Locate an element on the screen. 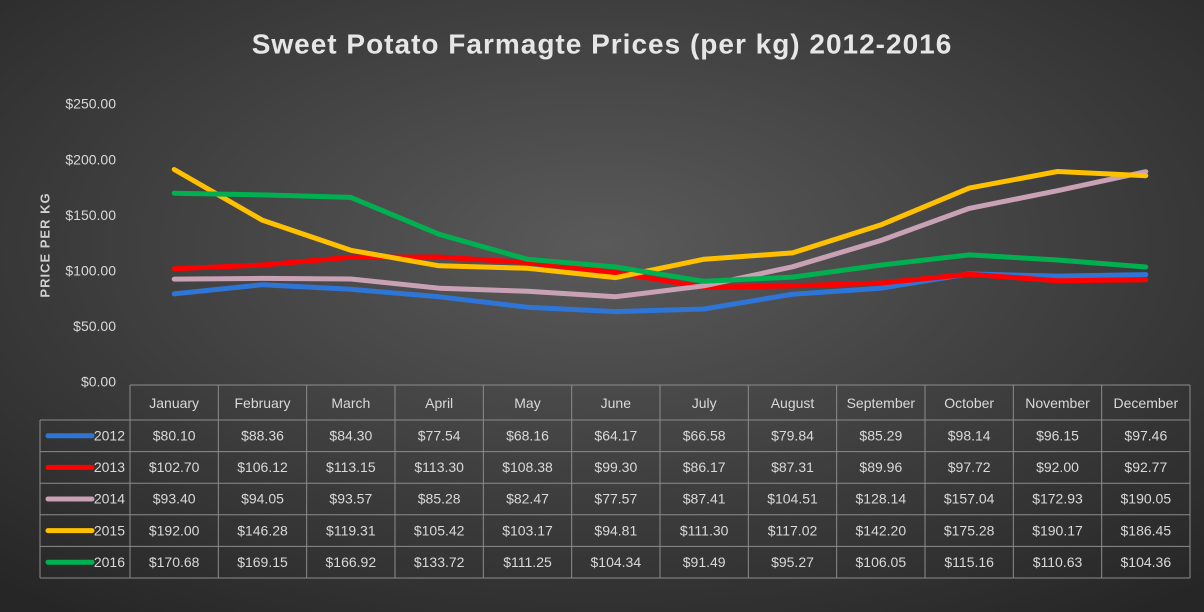 The height and width of the screenshot is (612, 1204). data-label: $97.72 is located at coordinates (969, 467).